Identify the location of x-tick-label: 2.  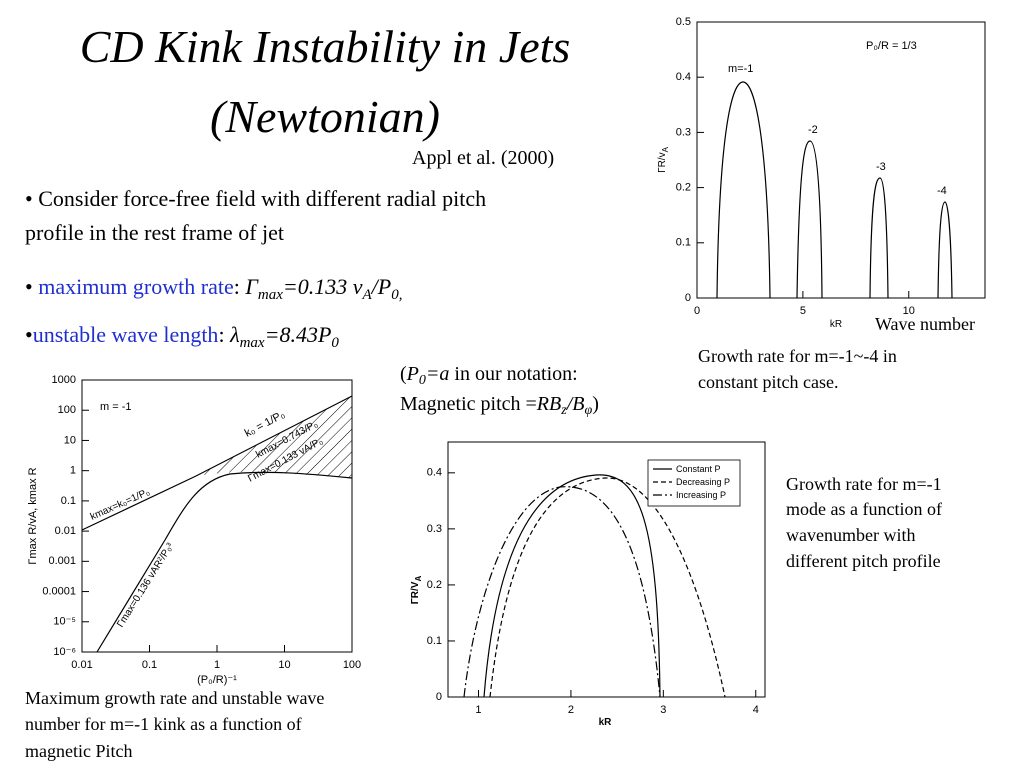
(571, 710).